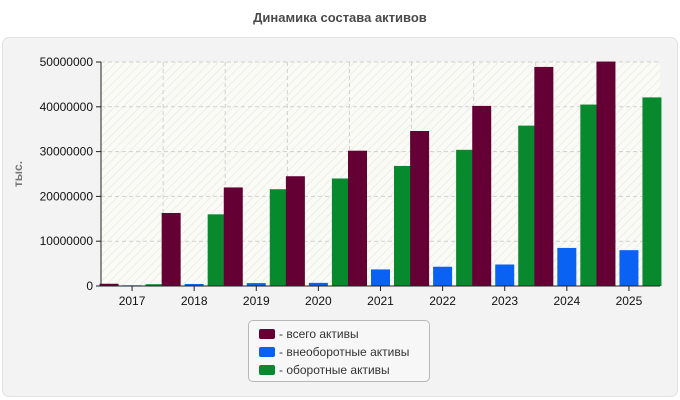 The width and height of the screenshot is (680, 400). Describe the element at coordinates (67, 107) in the screenshot. I see `y-tick-label: 40000000` at that location.